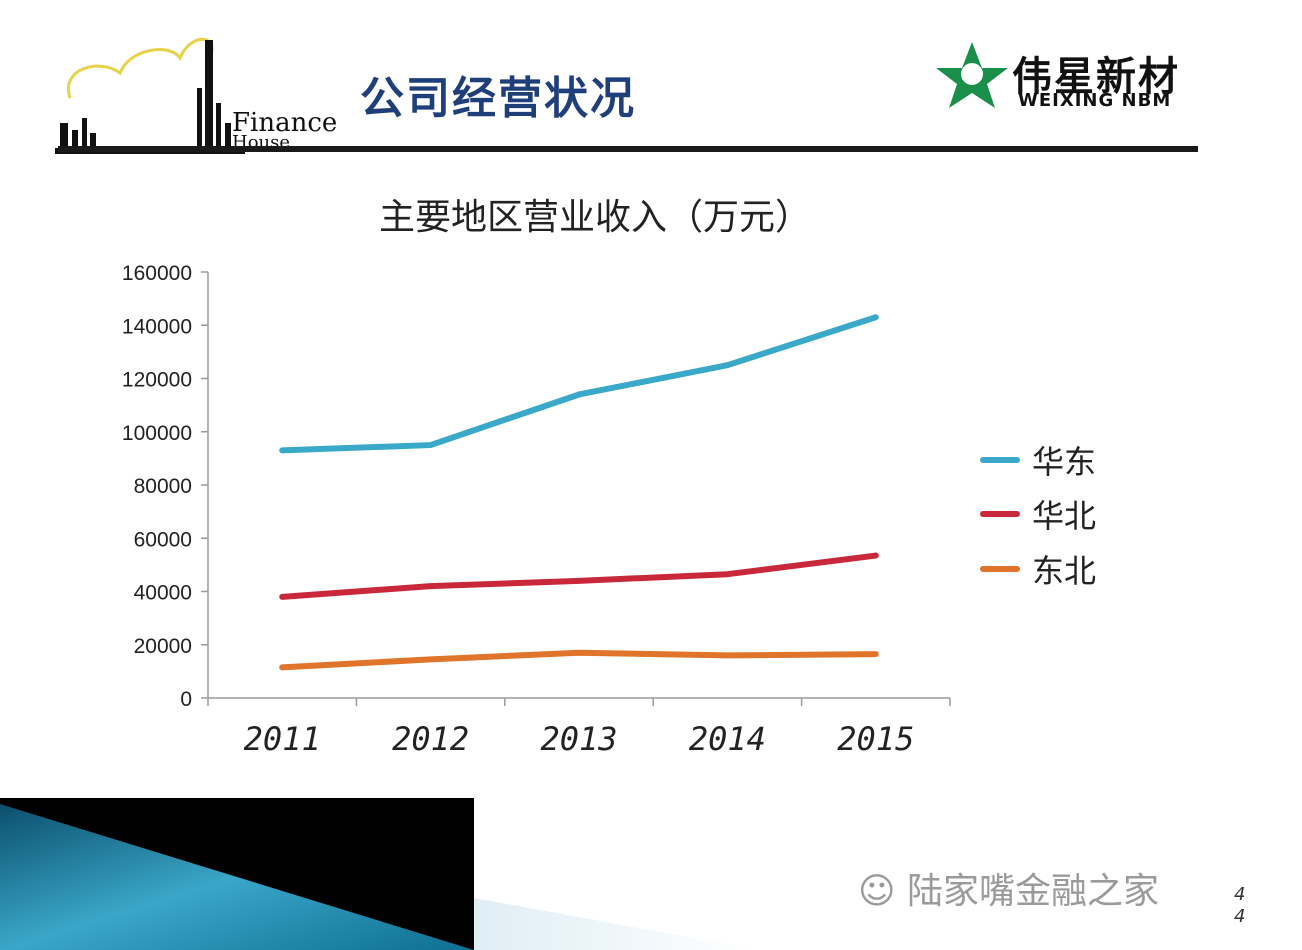 The image size is (1302, 950). What do you see at coordinates (380, 874) in the screenshot?
I see `decorative-banner` at bounding box center [380, 874].